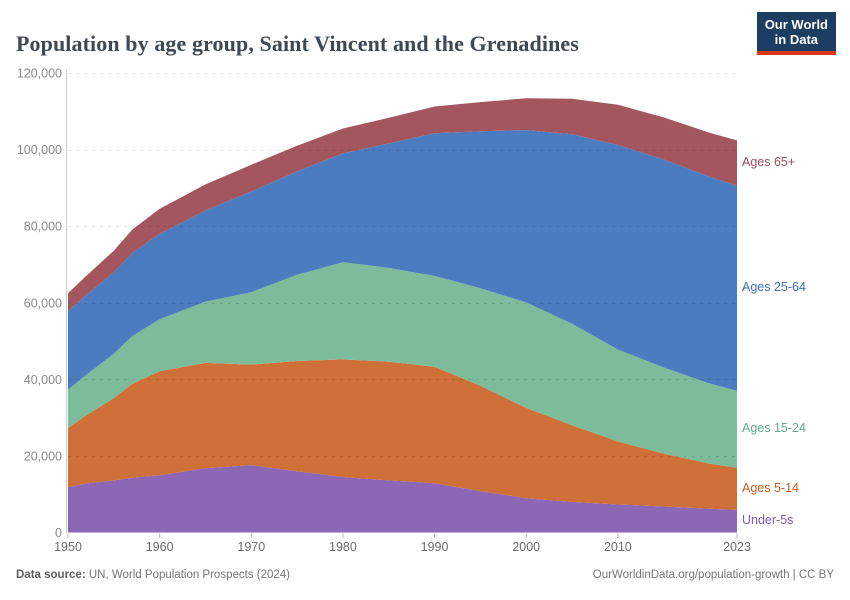 The image size is (850, 600). I want to click on data-source-label: Data source:, so click(51, 575).